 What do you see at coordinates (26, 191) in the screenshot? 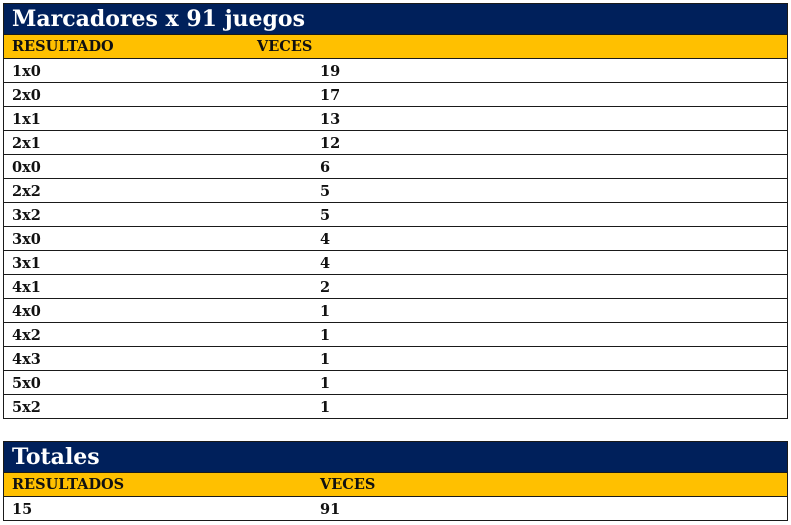
I see `cell-result: 2x2` at bounding box center [26, 191].